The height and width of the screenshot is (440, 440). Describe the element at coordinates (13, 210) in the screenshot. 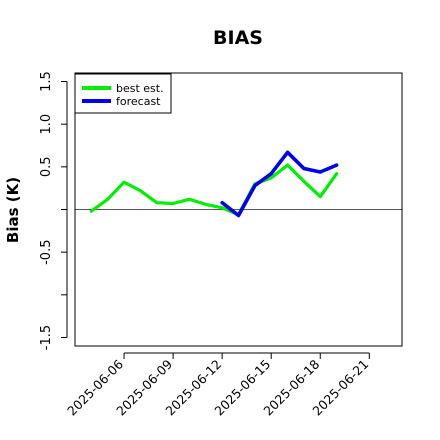

I see `y-axis-label: Bias (K)` at that location.